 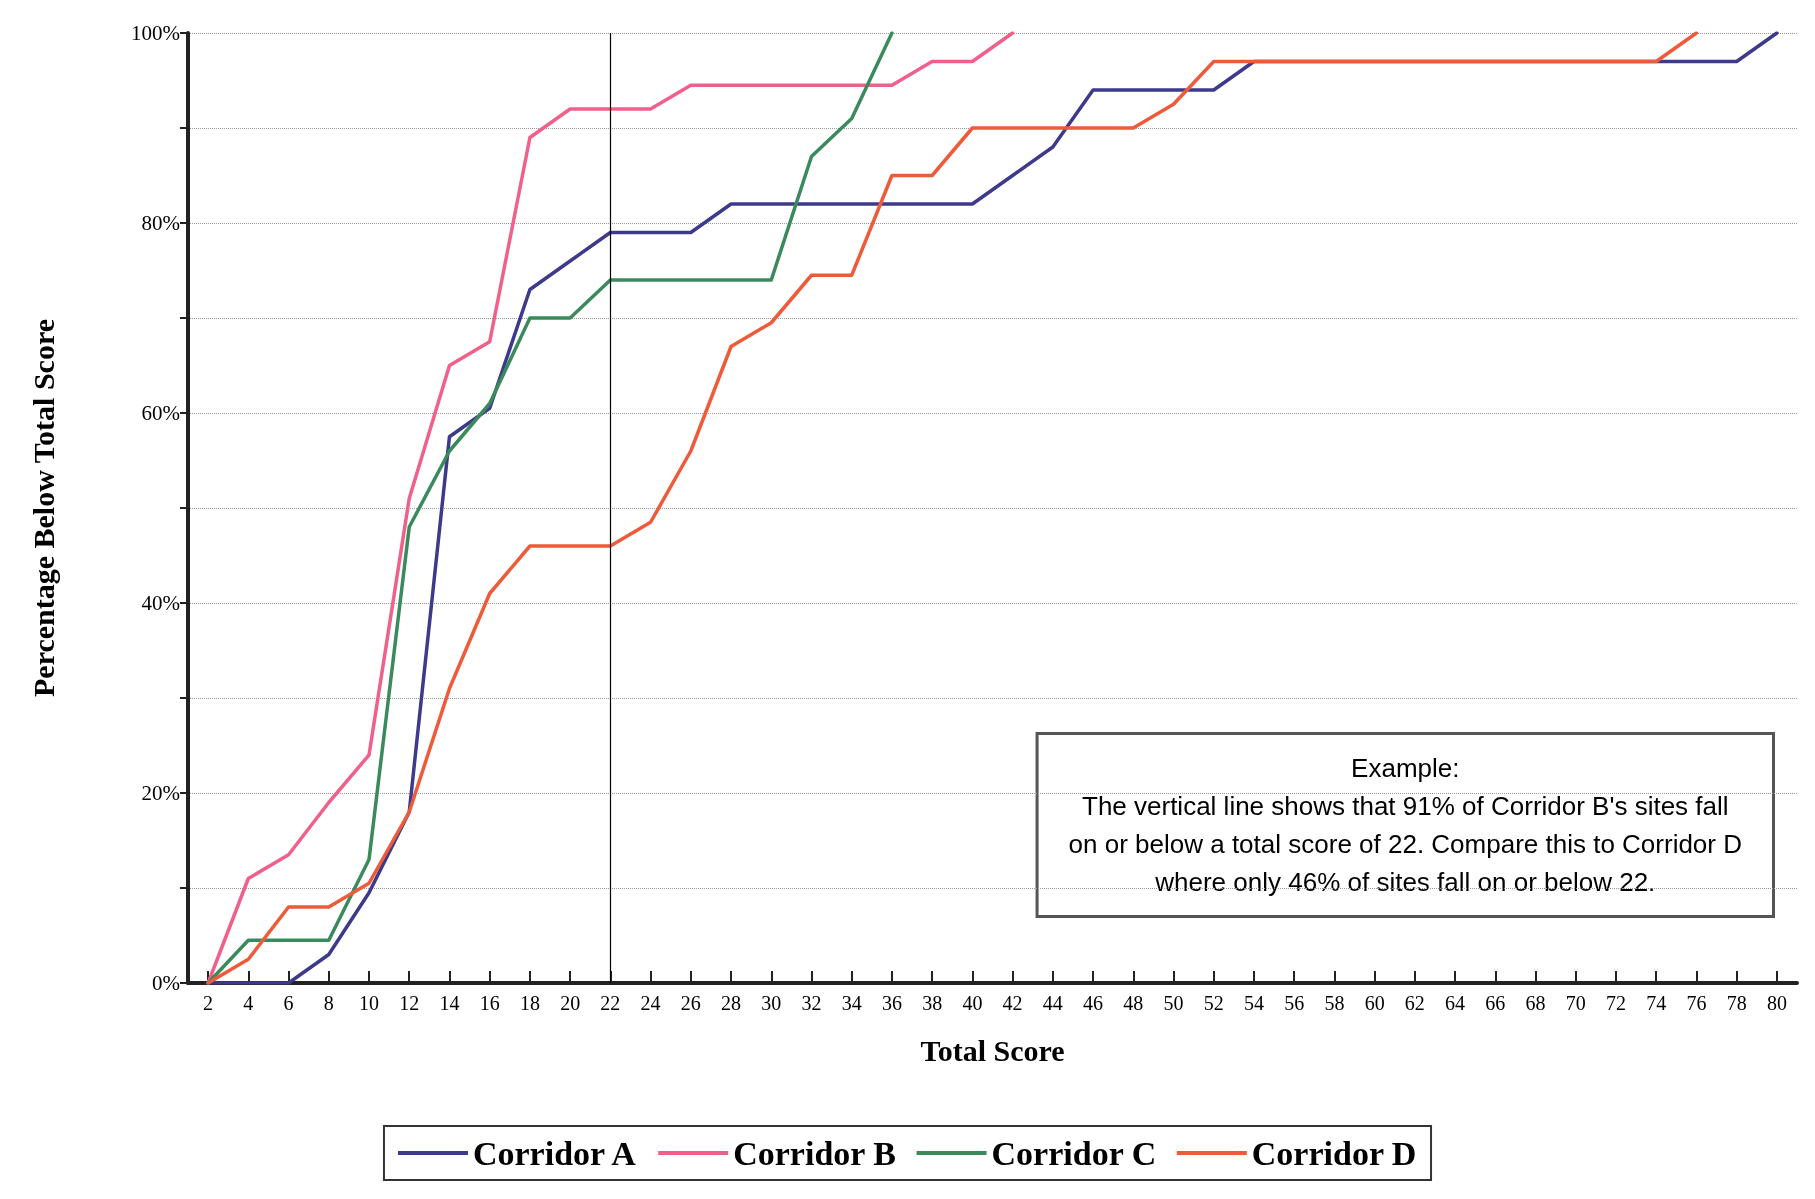 I want to click on x-tick-label: 78, so click(x=1736, y=1003).